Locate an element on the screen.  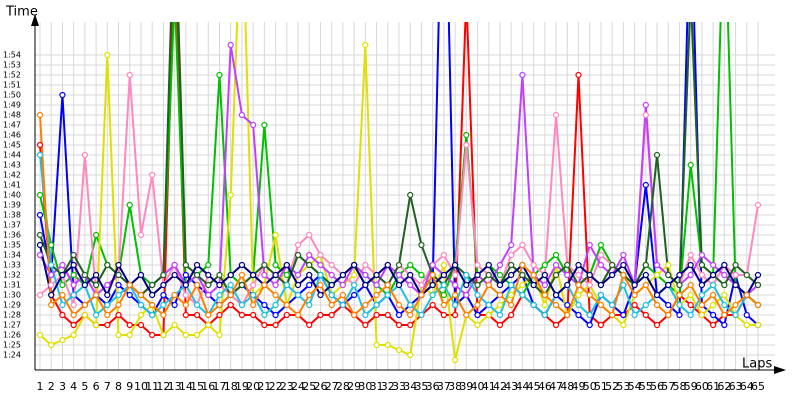
x-tick-label: 9 is located at coordinates (129, 386).